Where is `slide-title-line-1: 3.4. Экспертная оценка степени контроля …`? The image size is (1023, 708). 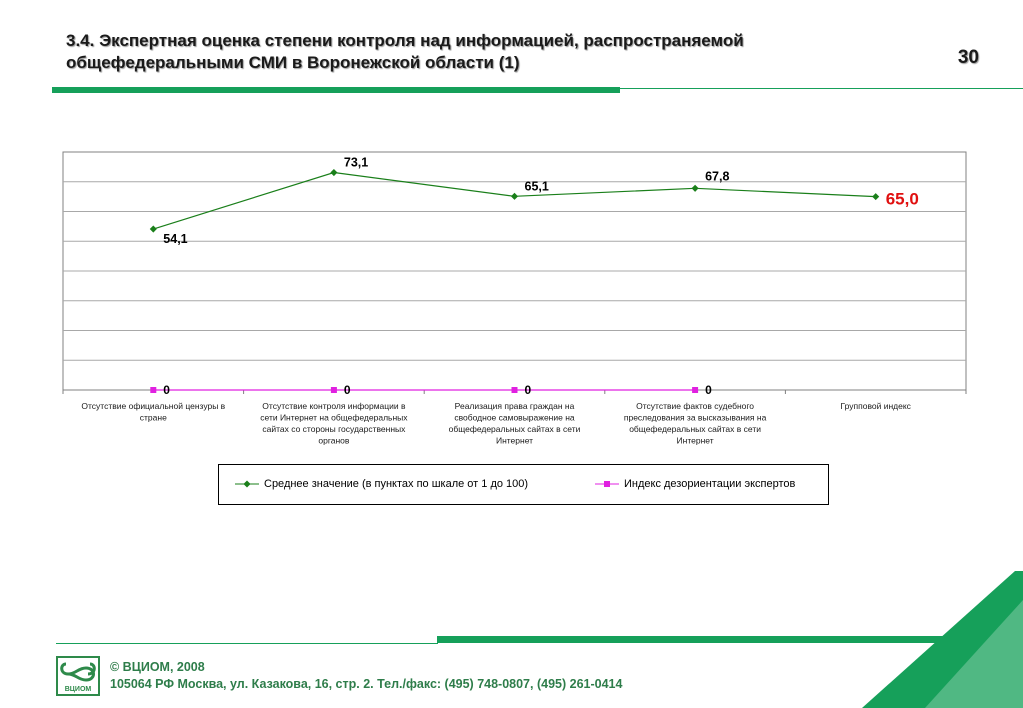 slide-title-line-1: 3.4. Экспертная оценка степени контроля … is located at coordinates (405, 40).